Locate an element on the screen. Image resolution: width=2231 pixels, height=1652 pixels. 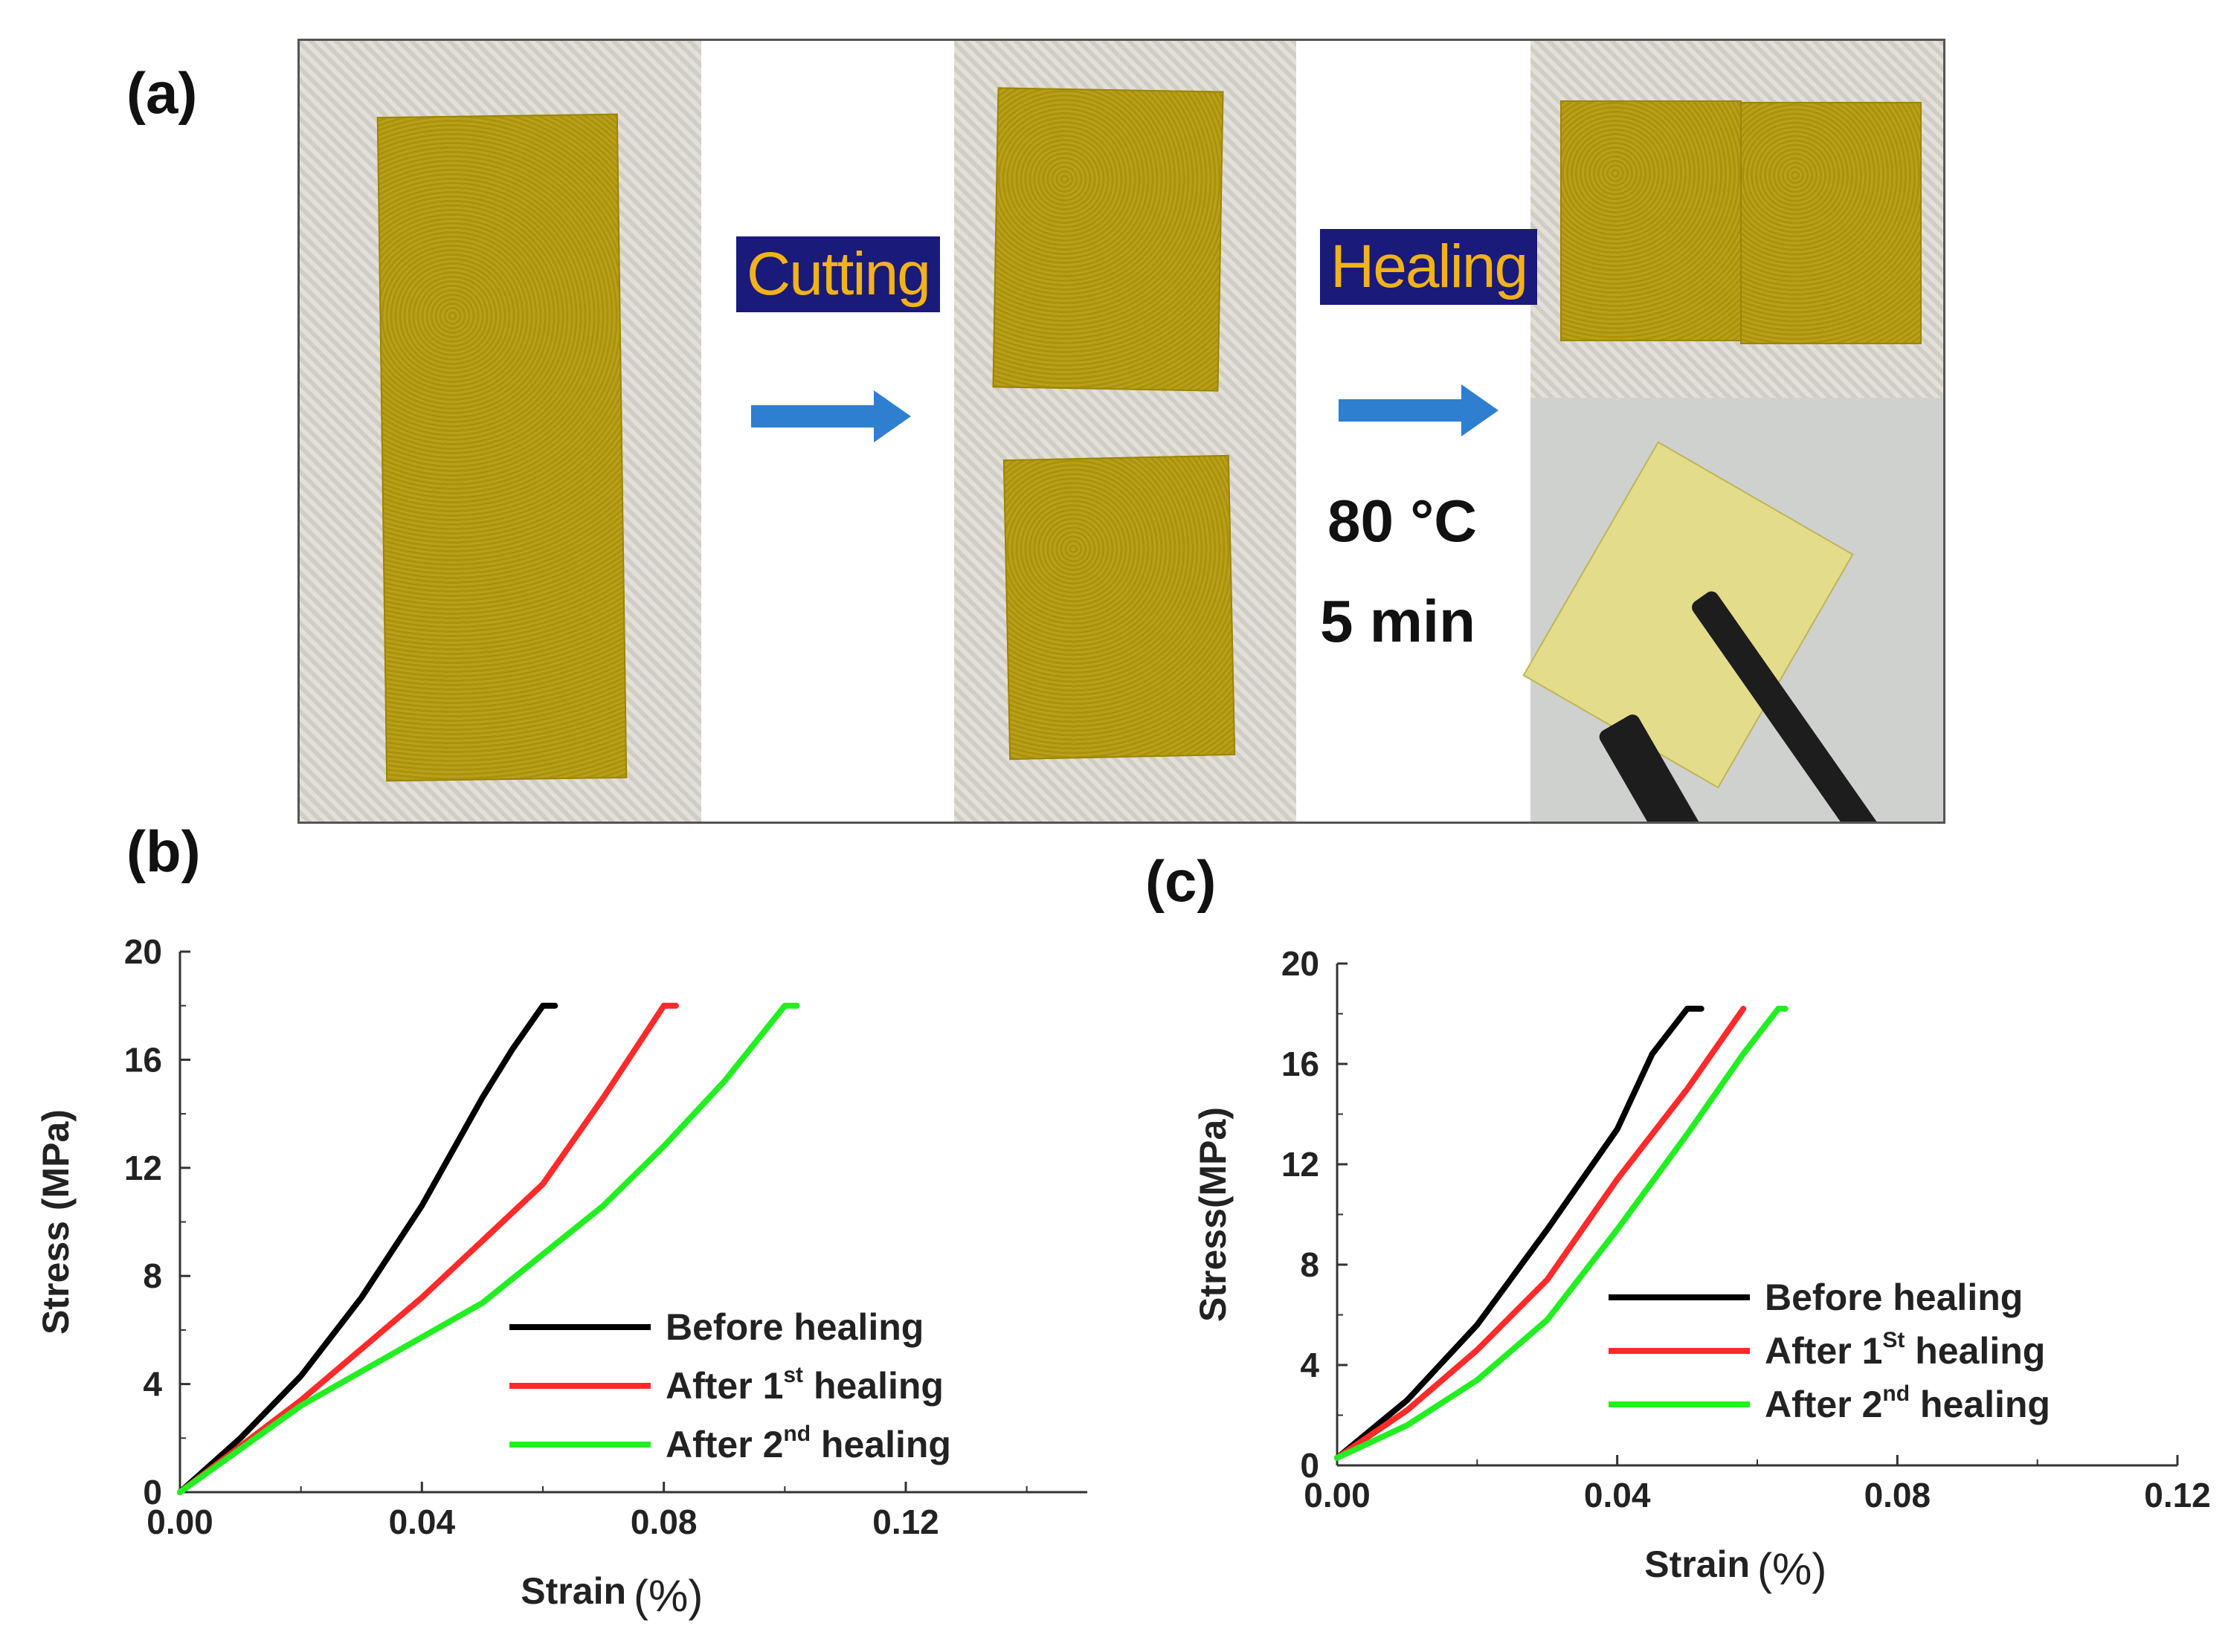
chart-c-legend-label: Before healing is located at coordinates (1894, 1297).